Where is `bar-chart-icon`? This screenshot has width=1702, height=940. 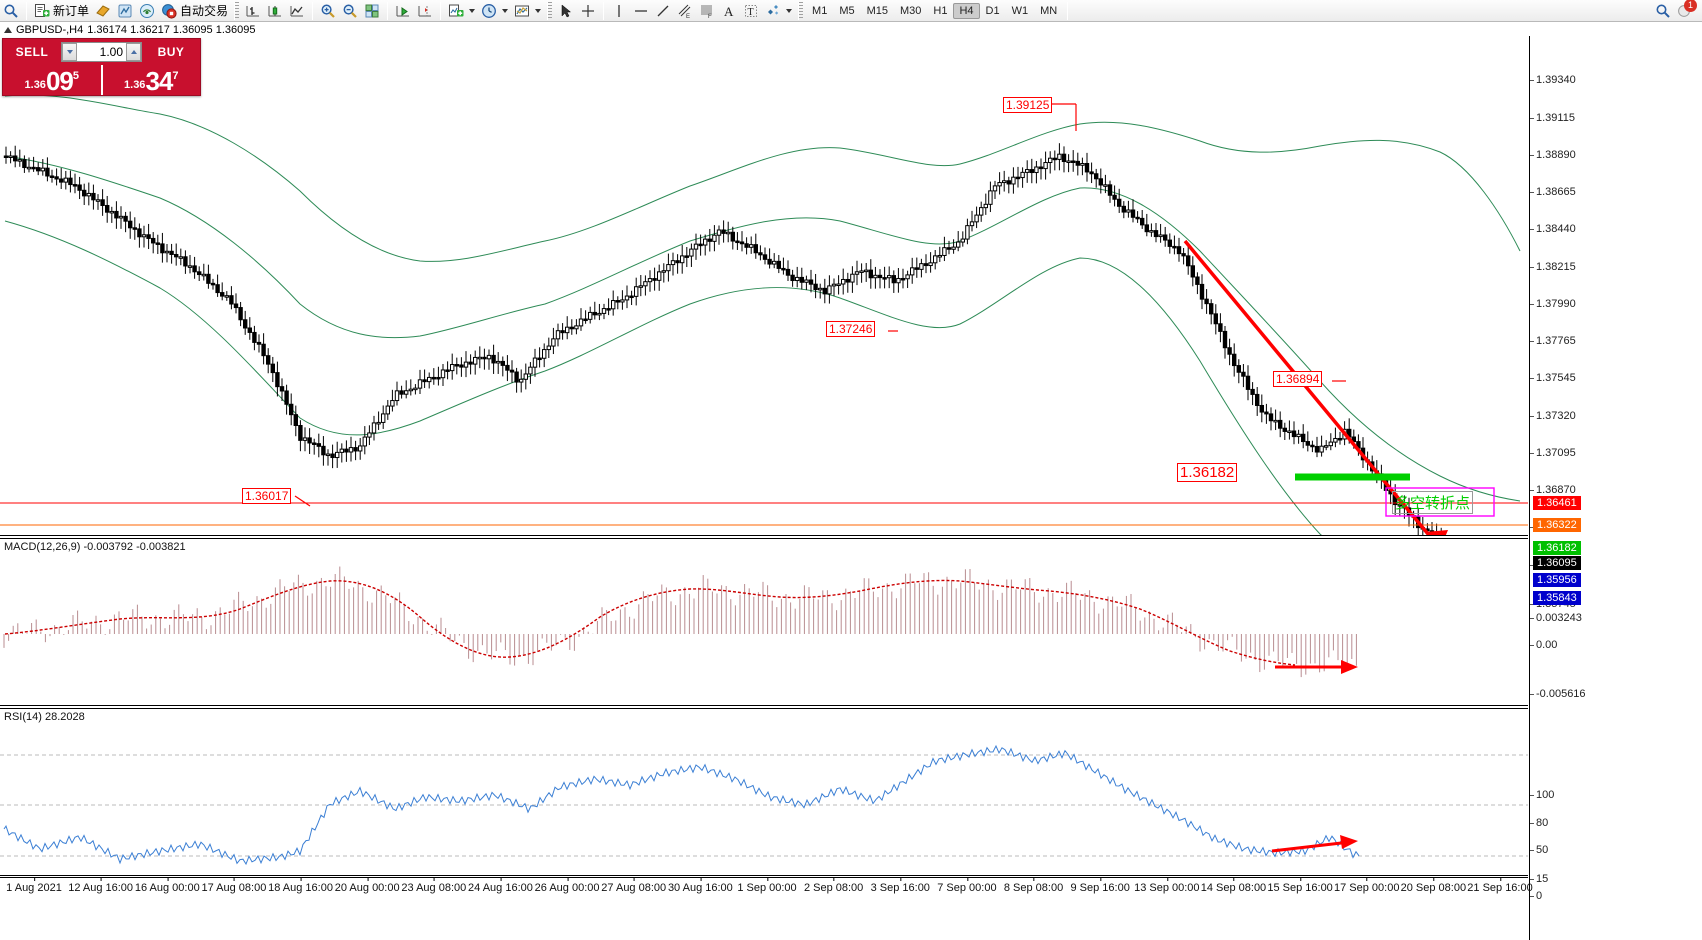 bar-chart-icon is located at coordinates (253, 11).